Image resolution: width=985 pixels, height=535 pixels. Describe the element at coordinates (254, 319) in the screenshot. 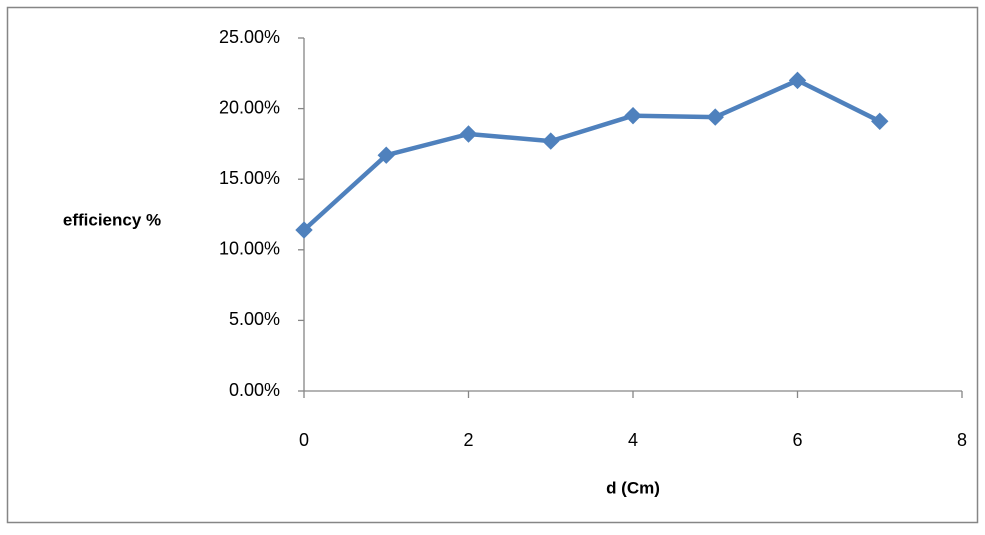

I see `y-tick-label: 5.00%` at that location.